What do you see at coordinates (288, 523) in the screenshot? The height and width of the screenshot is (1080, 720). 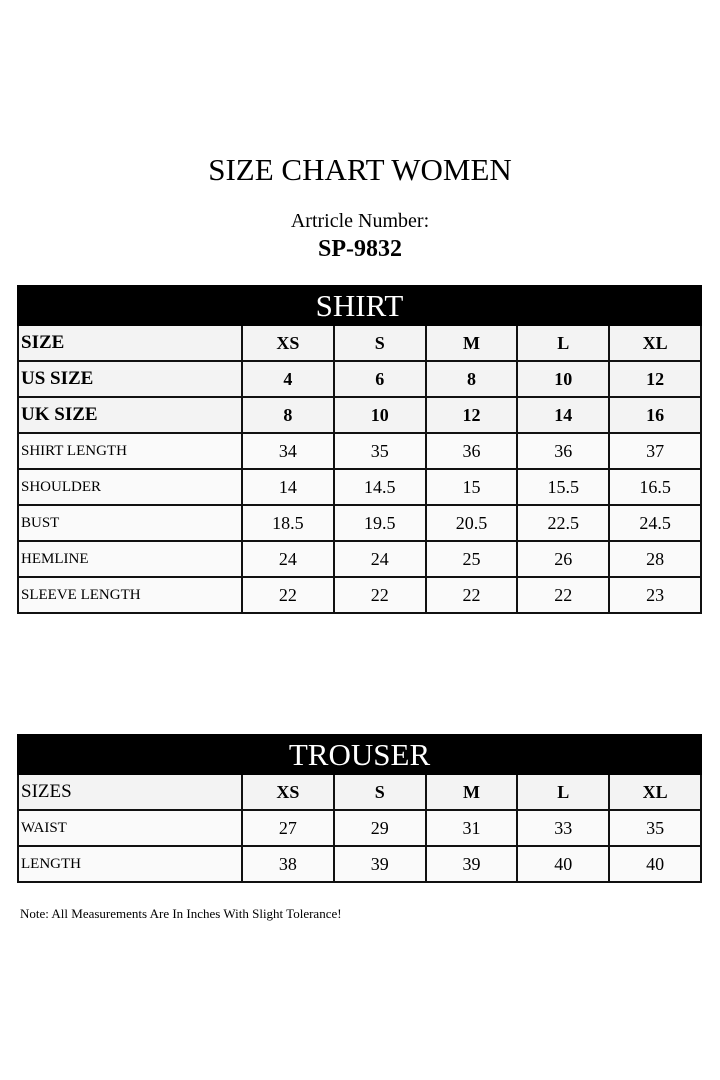 I see `table-cell: 18.5` at bounding box center [288, 523].